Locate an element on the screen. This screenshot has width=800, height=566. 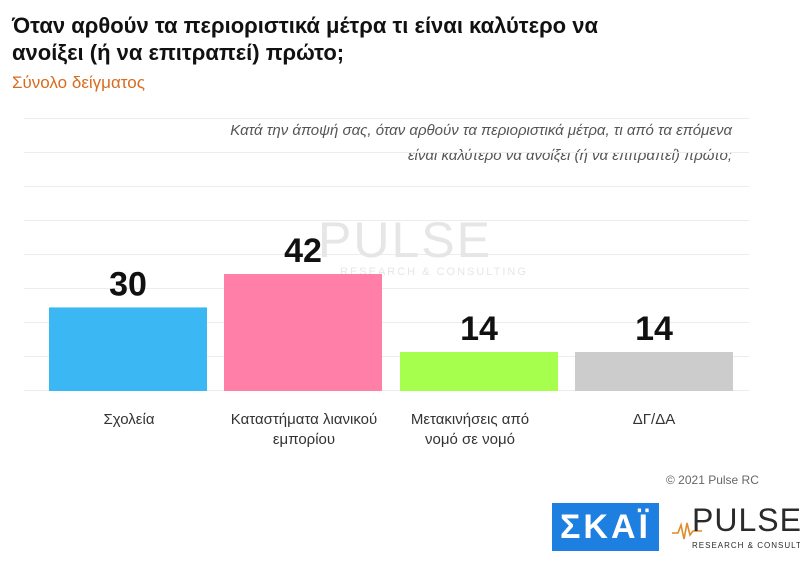
skai-logo: ΣΚΑΪ is located at coordinates (605, 527).